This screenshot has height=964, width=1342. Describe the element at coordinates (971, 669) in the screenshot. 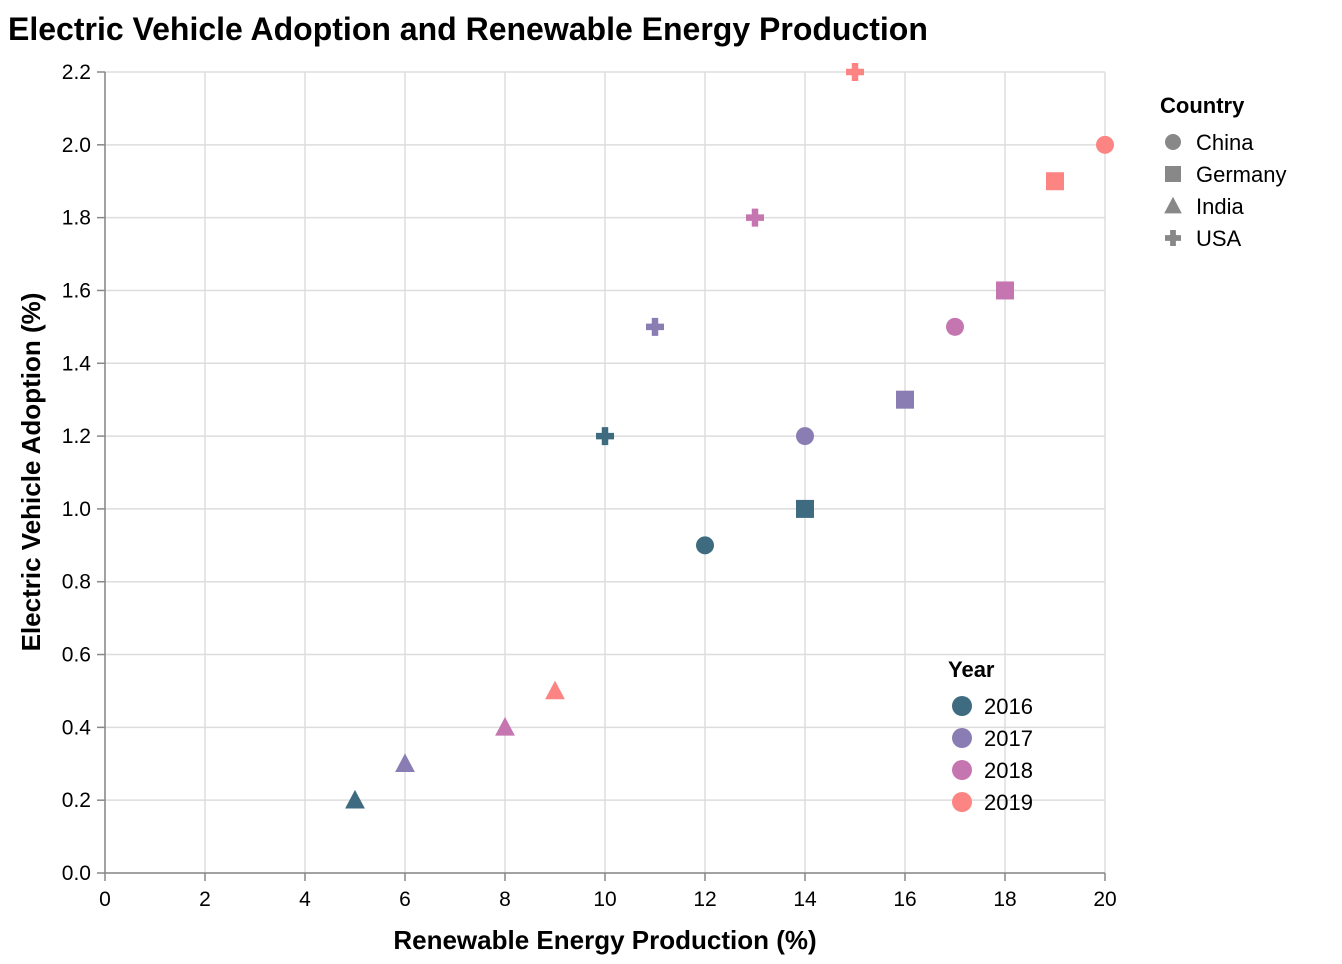

I see `year-legend-title: Year` at that location.